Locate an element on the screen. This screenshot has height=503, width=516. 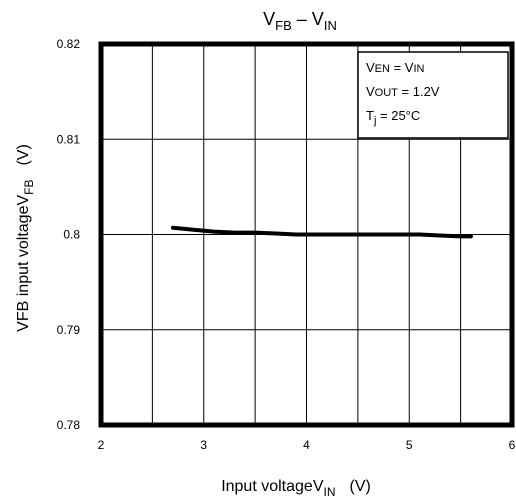
x-axis-label: Input voltageVIN (V) is located at coordinates (296, 488).